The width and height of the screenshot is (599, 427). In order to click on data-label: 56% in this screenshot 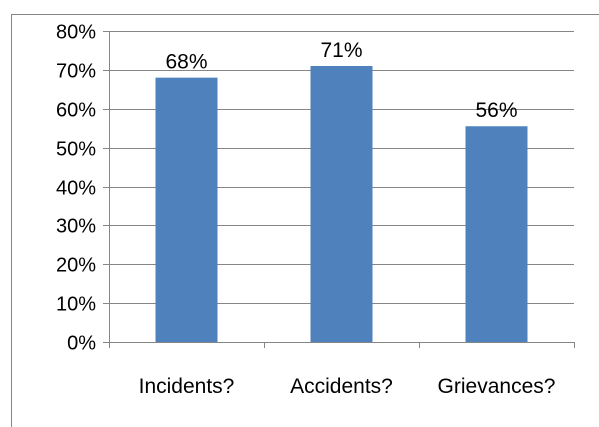, I will do `click(496, 110)`.